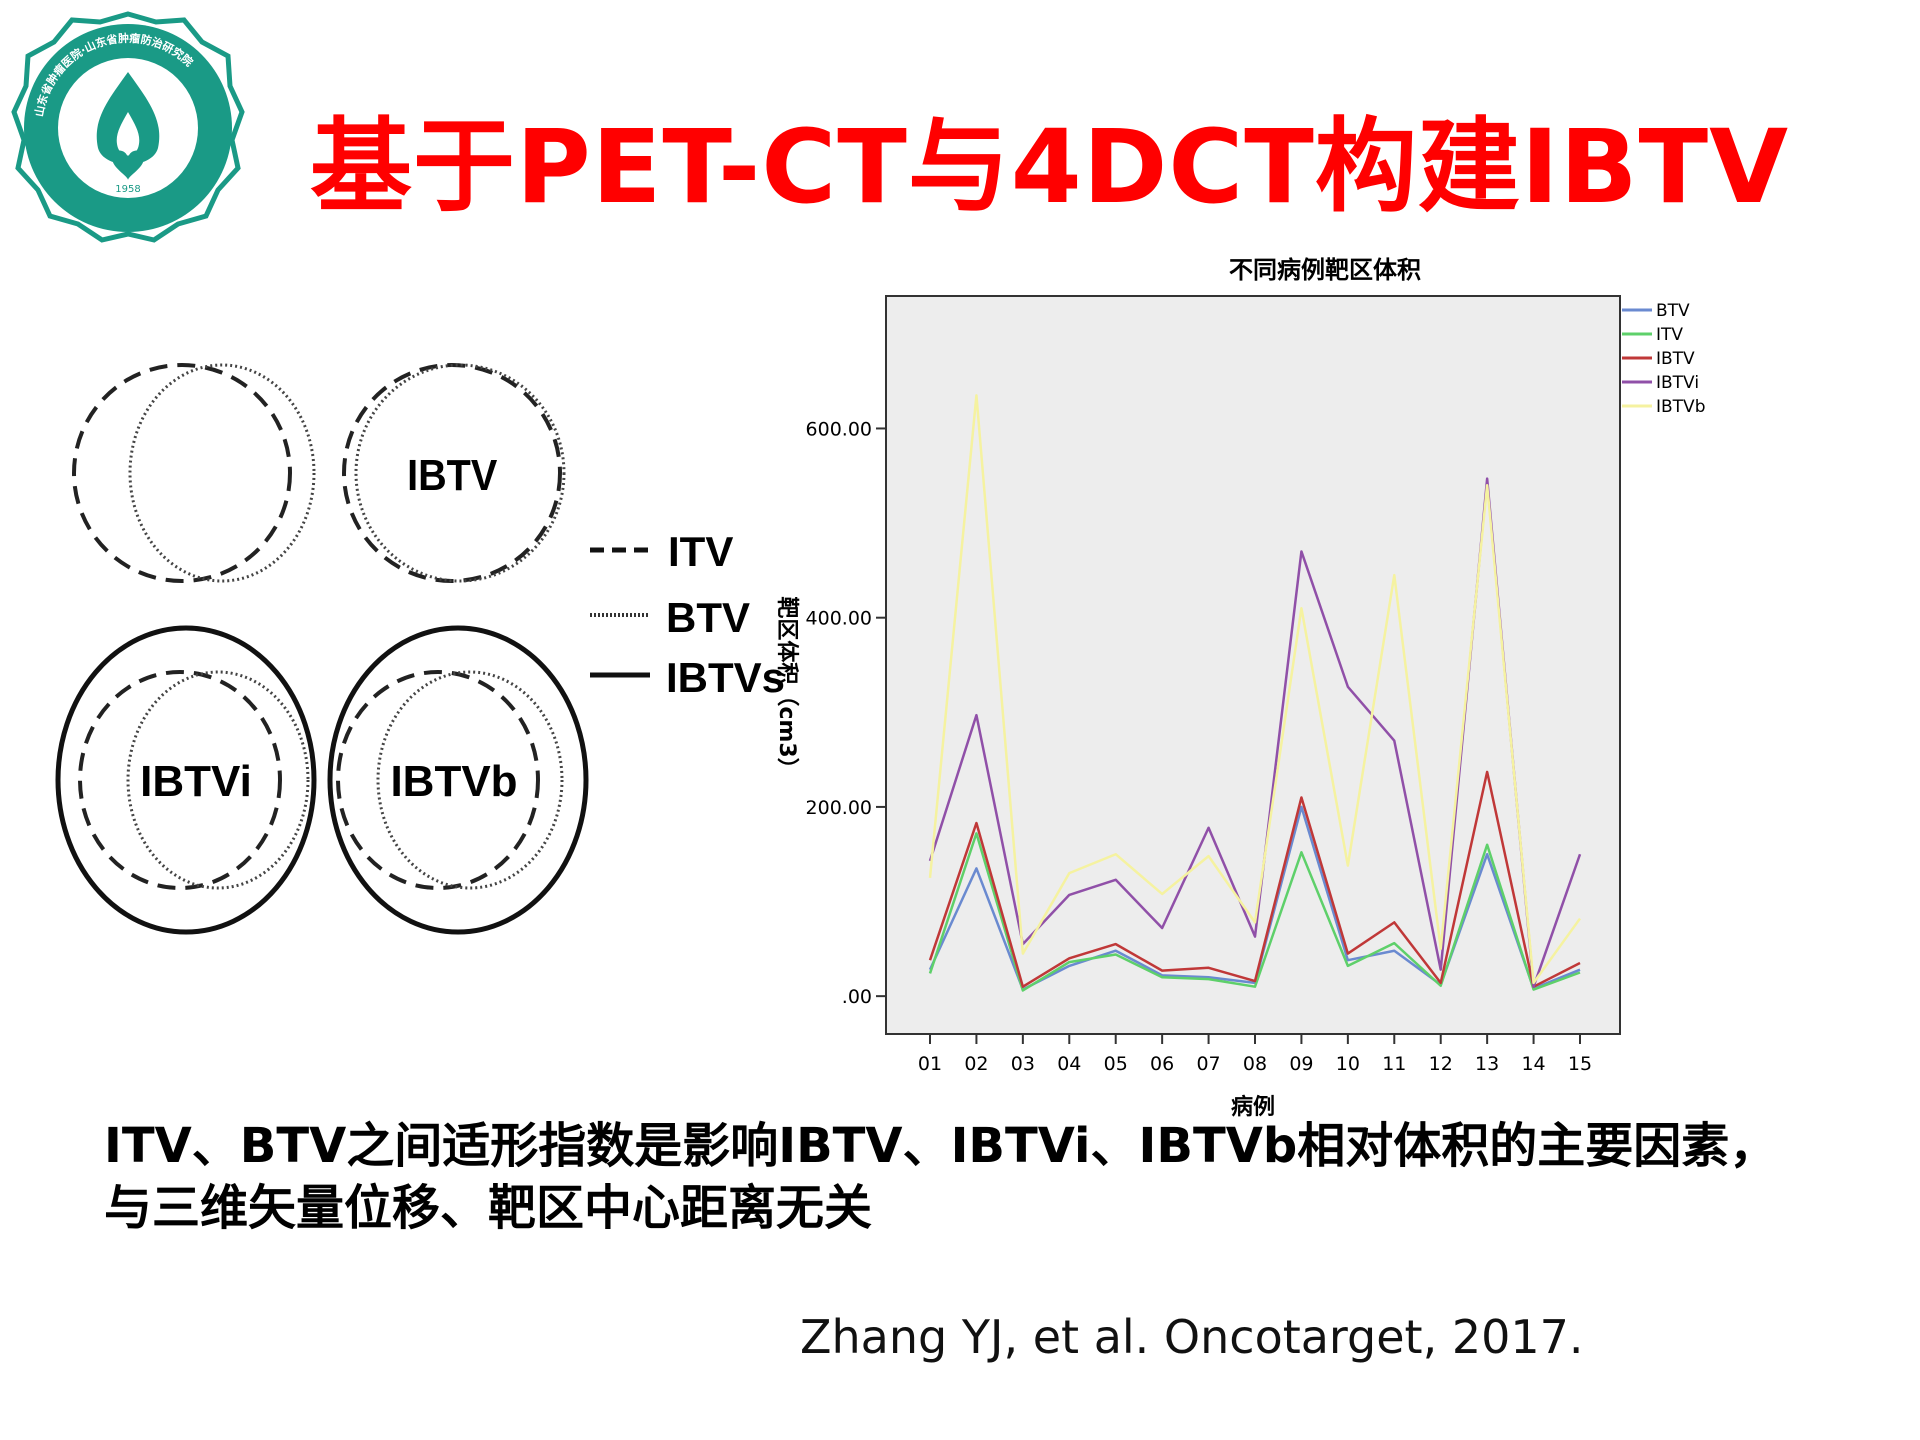 Image resolution: width=1920 pixels, height=1440 pixels. I want to click on legend-itv: ITV, so click(700, 551).